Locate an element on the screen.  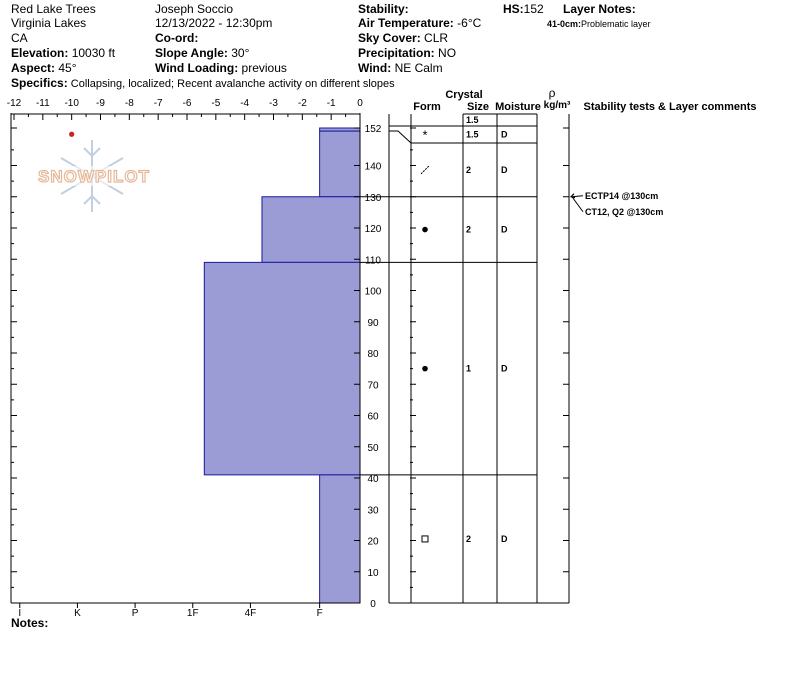
depth-label: 140 is located at coordinates (373, 167).